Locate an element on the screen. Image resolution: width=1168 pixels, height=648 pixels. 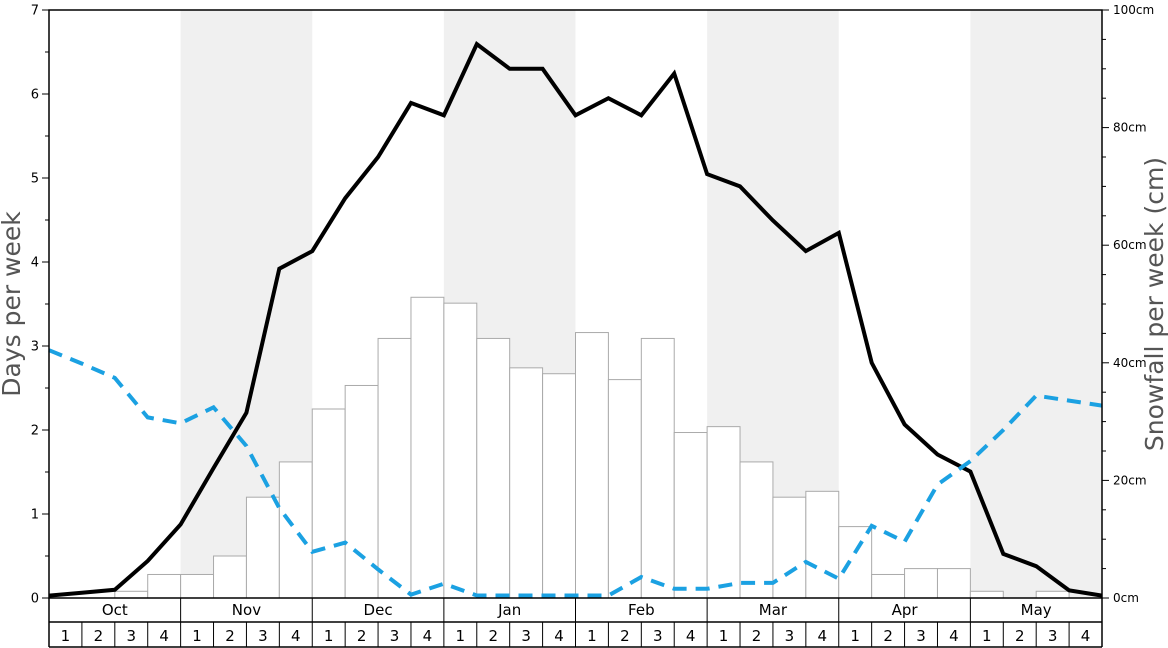
left-tick-label: 7 is located at coordinates (35, 11).